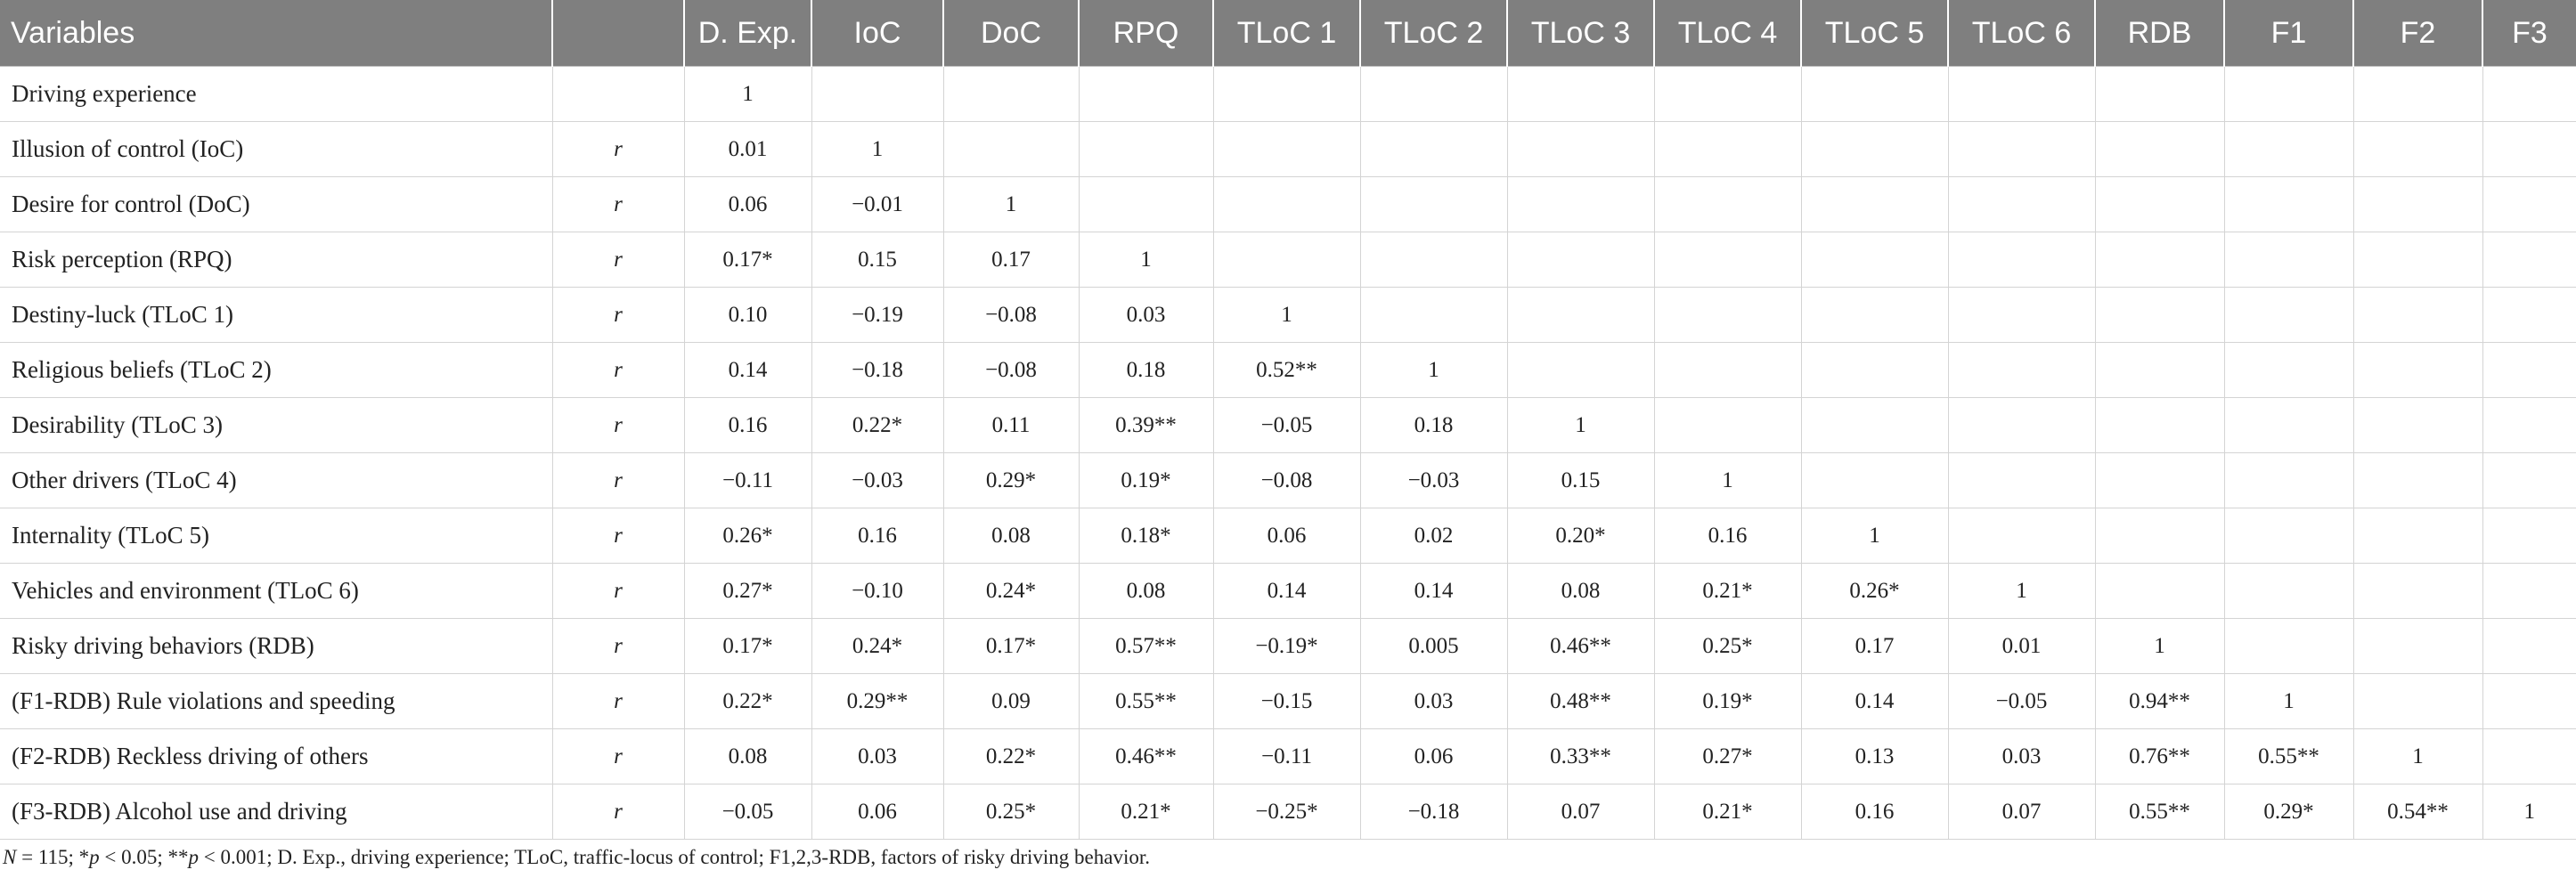  What do you see at coordinates (1287, 646) in the screenshot?
I see `table-cell: −0.19*` at bounding box center [1287, 646].